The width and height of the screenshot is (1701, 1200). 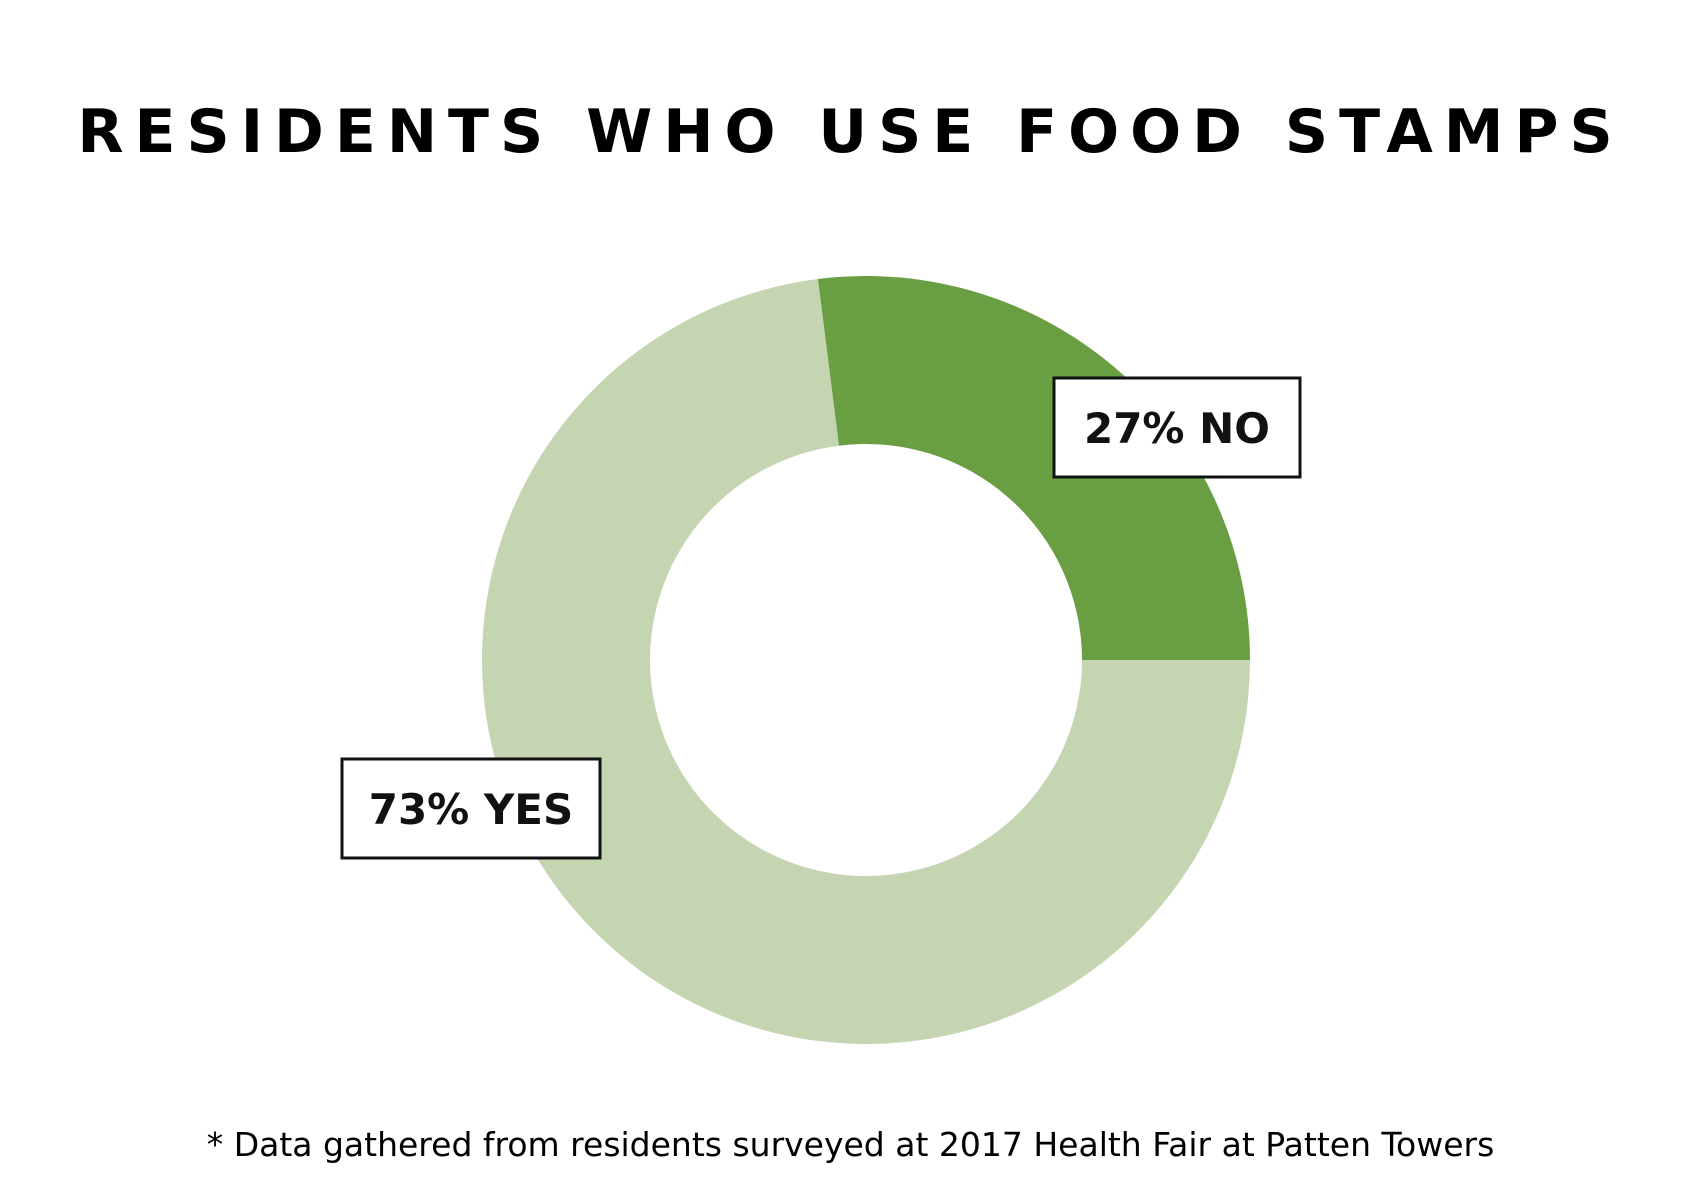 What do you see at coordinates (850, 132) in the screenshot?
I see `chart-title: RESIDENTS WHO USE FOOD STAMPS` at bounding box center [850, 132].